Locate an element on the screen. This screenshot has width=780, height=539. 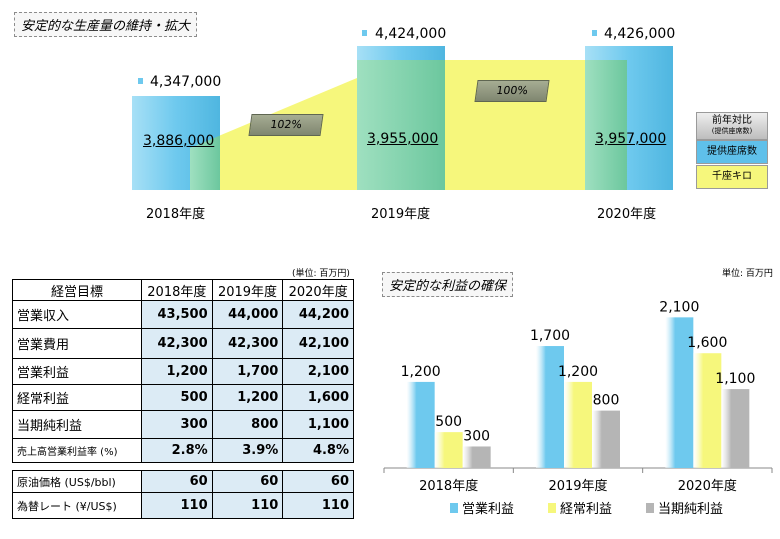
bar-当期純利益-2020年度 is located at coordinates (735, 428).